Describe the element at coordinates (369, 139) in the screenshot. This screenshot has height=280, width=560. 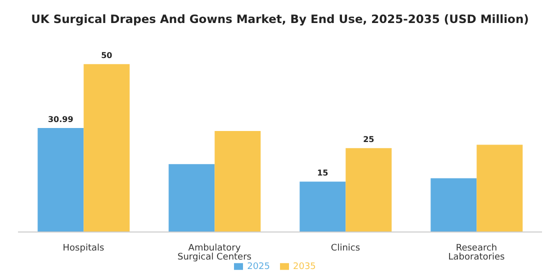
I see `data-label: 25` at that location.